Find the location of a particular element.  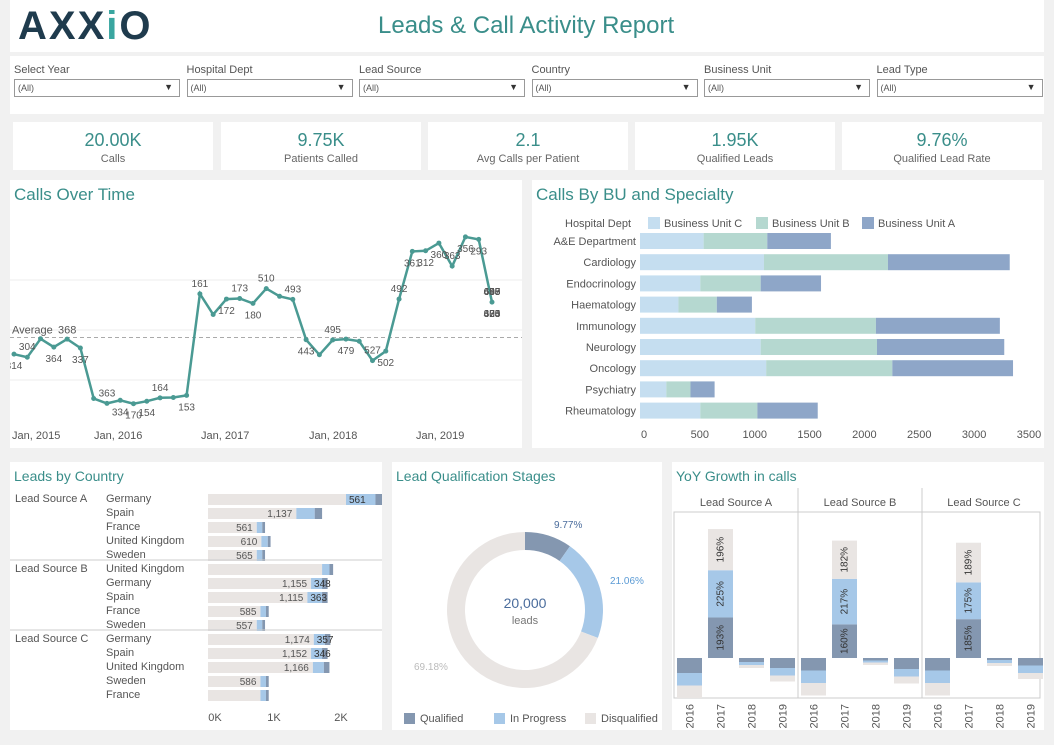

inner-value-label: 363 is located at coordinates (318, 598).